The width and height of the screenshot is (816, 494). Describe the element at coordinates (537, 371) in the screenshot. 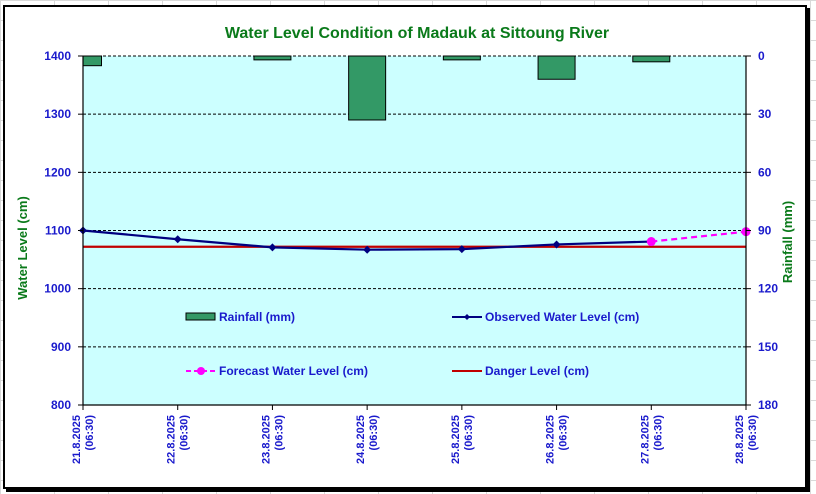

I see `legend-label-danger-level-cm: Danger Level (cm)` at that location.